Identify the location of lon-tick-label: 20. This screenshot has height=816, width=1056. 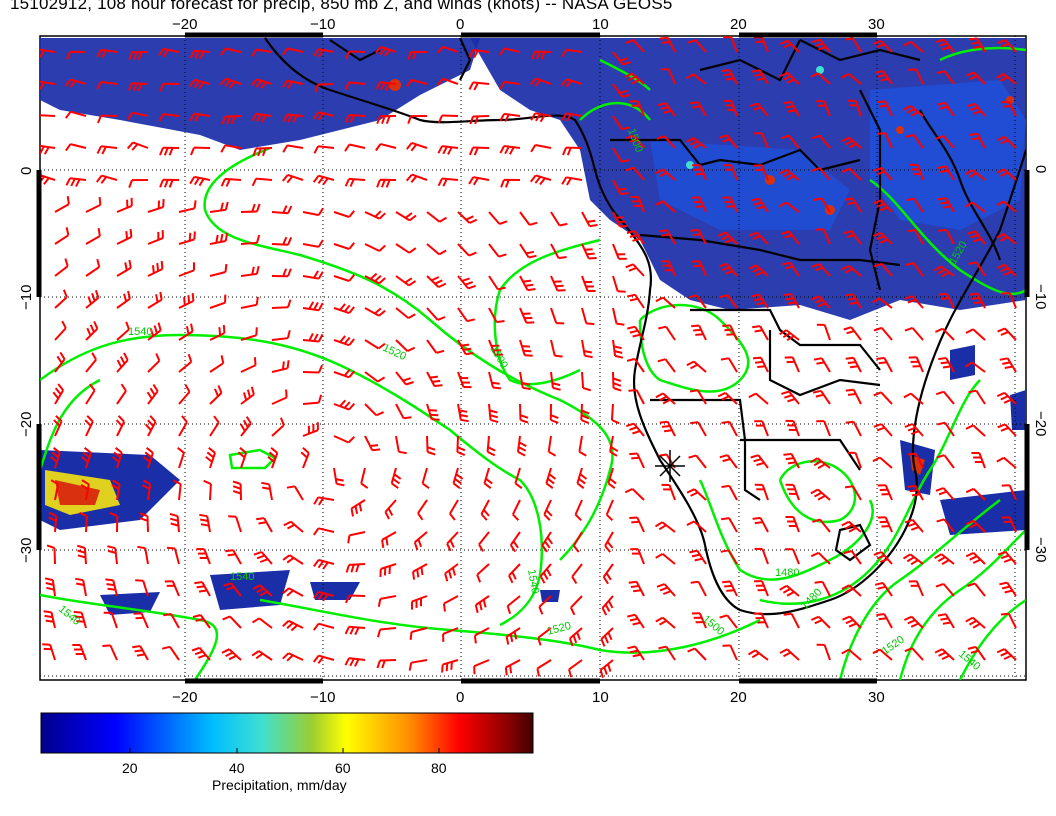
(738, 697).